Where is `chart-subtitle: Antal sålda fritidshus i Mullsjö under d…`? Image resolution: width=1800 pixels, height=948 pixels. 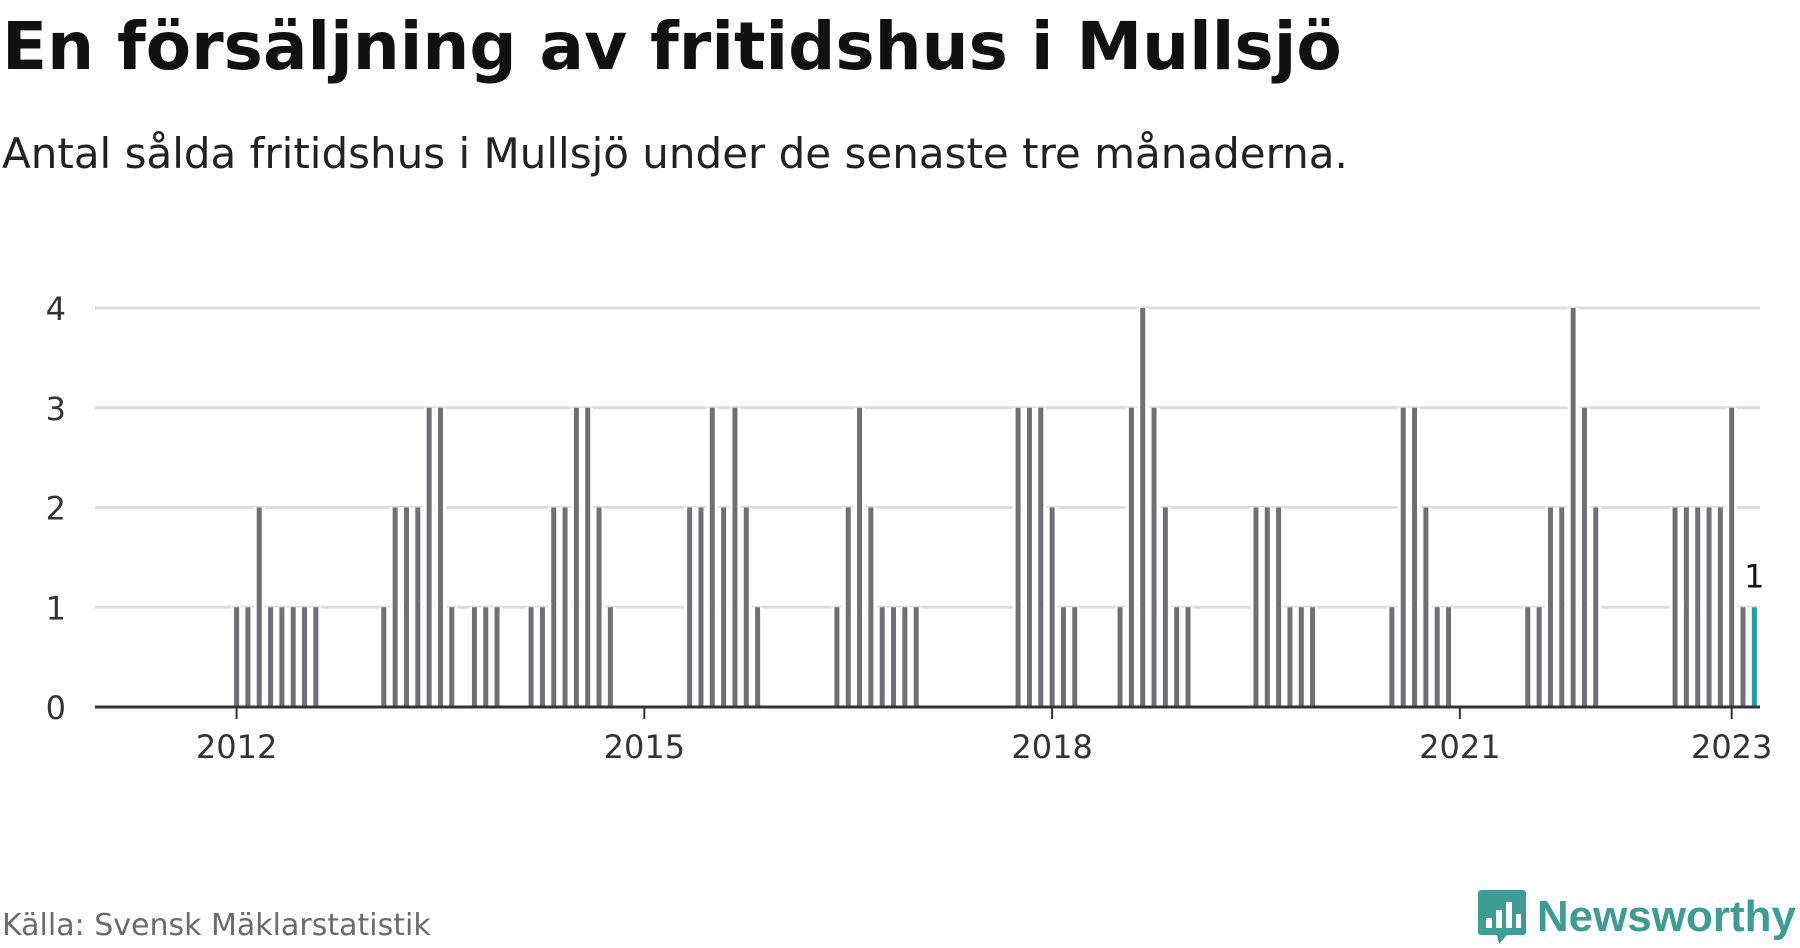
chart-subtitle: Antal sålda fritidshus i Mullsjö under d… is located at coordinates (675, 153).